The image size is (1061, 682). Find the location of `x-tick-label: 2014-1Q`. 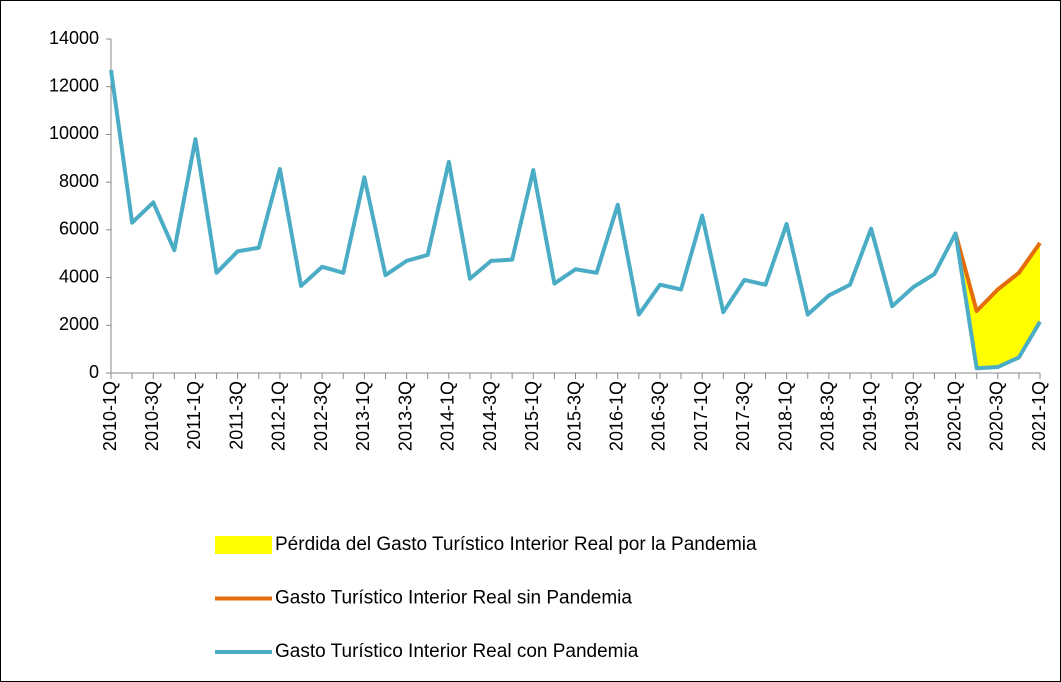

x-tick-label: 2014-1Q is located at coordinates (448, 416).